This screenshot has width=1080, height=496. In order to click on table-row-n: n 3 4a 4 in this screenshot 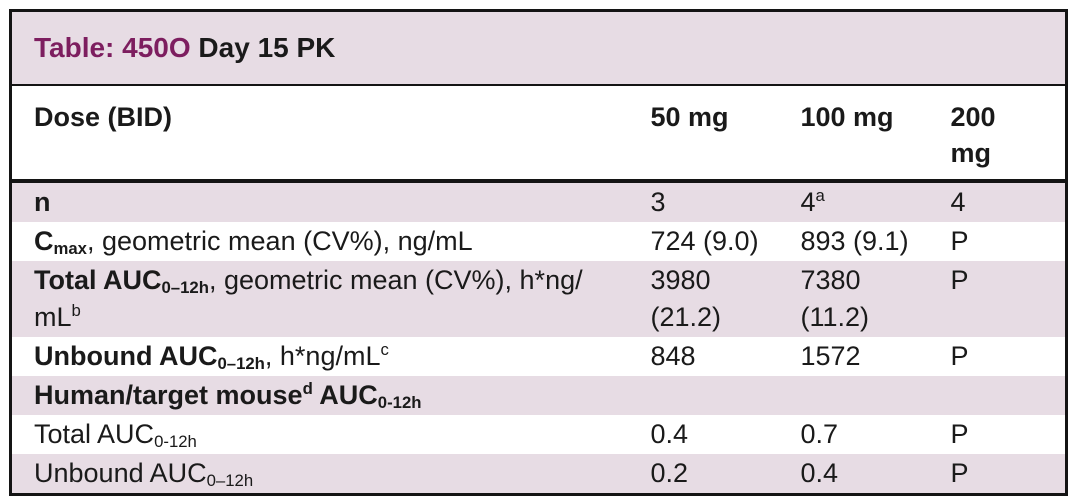, I will do `click(538, 201)`.